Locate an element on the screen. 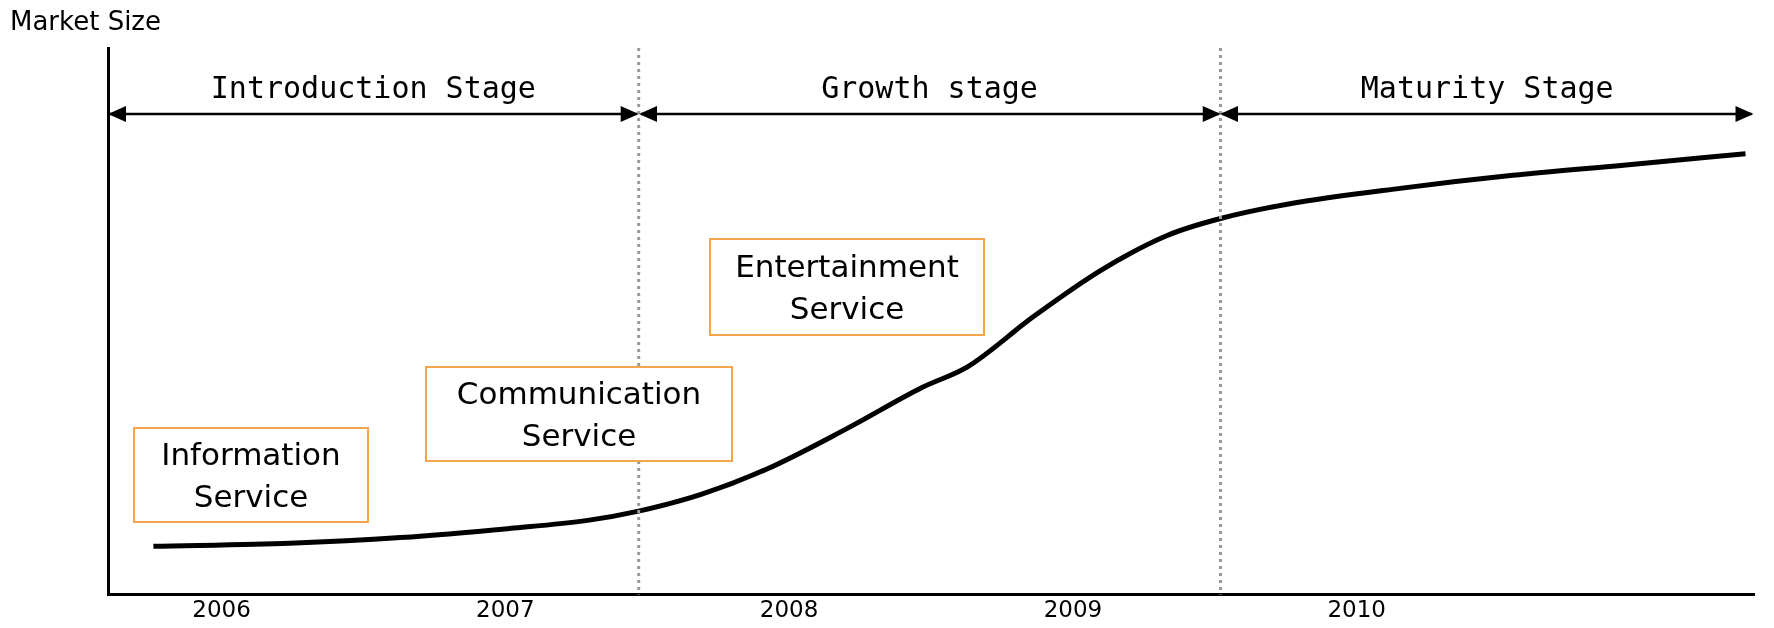 The image size is (1774, 628). x-tick-label: 2008 is located at coordinates (789, 609).